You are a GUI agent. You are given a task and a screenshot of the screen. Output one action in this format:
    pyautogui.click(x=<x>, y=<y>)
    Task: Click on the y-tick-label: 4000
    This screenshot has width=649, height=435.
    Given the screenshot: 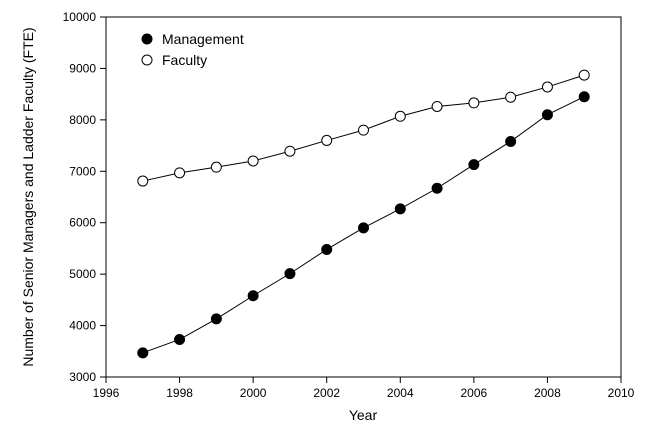 What is the action you would take?
    pyautogui.click(x=82, y=326)
    